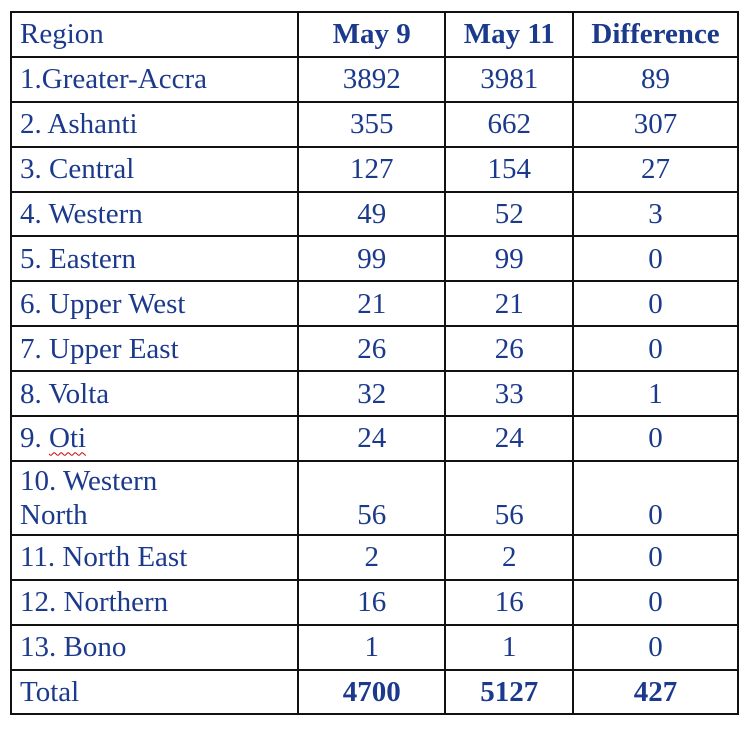 Image resolution: width=750 pixels, height=736 pixels. I want to click on region-cell: 2. Ashanti, so click(154, 124).